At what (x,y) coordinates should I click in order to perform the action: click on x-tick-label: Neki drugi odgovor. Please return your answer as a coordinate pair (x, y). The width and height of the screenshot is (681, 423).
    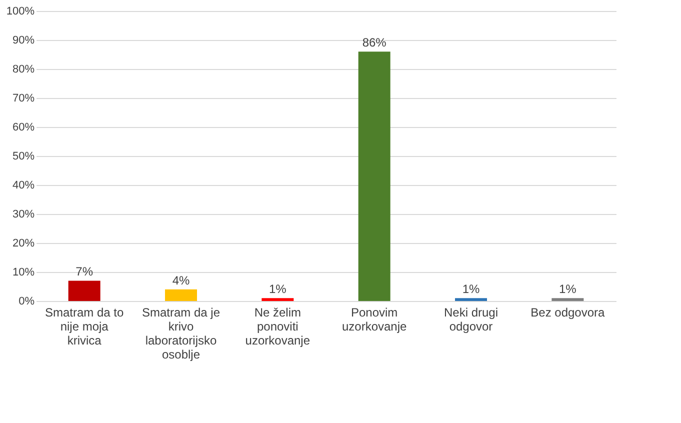
    Looking at the image, I should click on (471, 320).